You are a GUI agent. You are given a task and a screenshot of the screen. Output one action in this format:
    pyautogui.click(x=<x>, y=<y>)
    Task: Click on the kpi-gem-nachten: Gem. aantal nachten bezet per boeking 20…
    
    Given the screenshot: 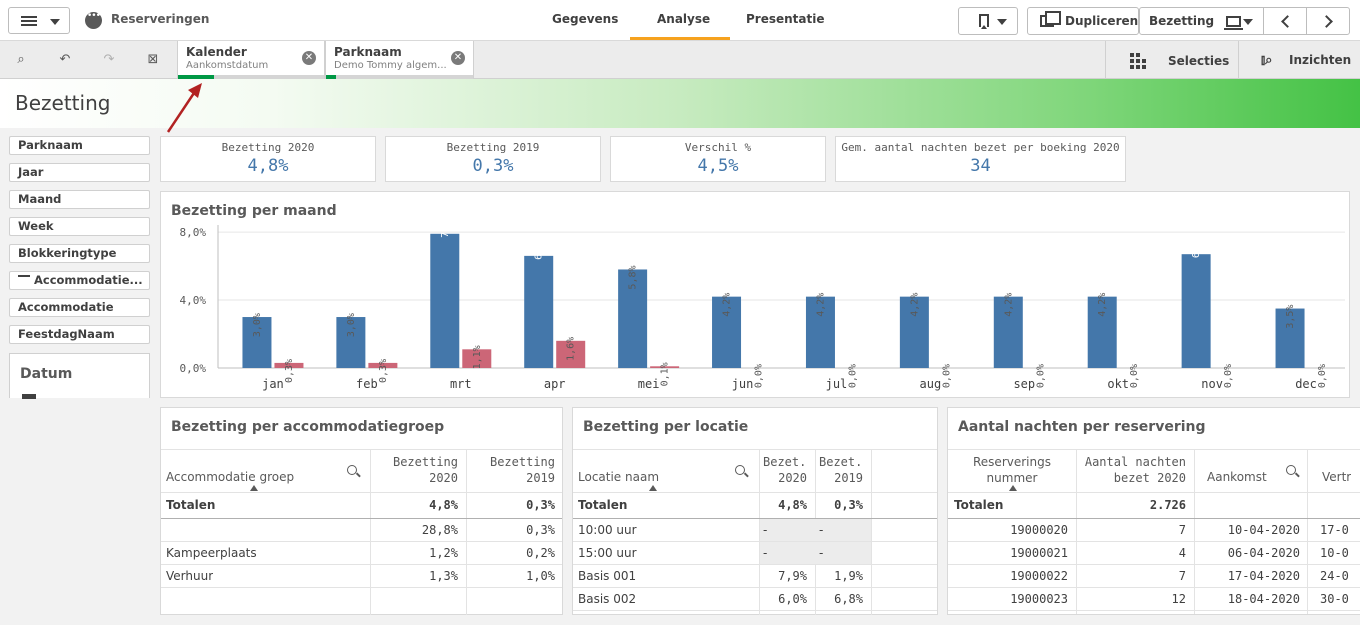 What is the action you would take?
    pyautogui.click(x=980, y=159)
    